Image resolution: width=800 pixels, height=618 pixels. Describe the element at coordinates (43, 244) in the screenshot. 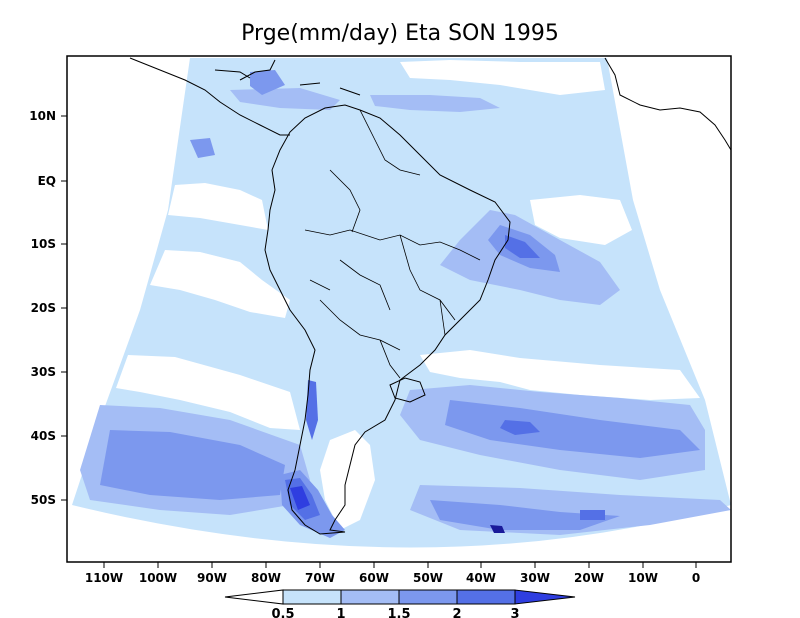

I see `lat-label-10s: 10S` at that location.